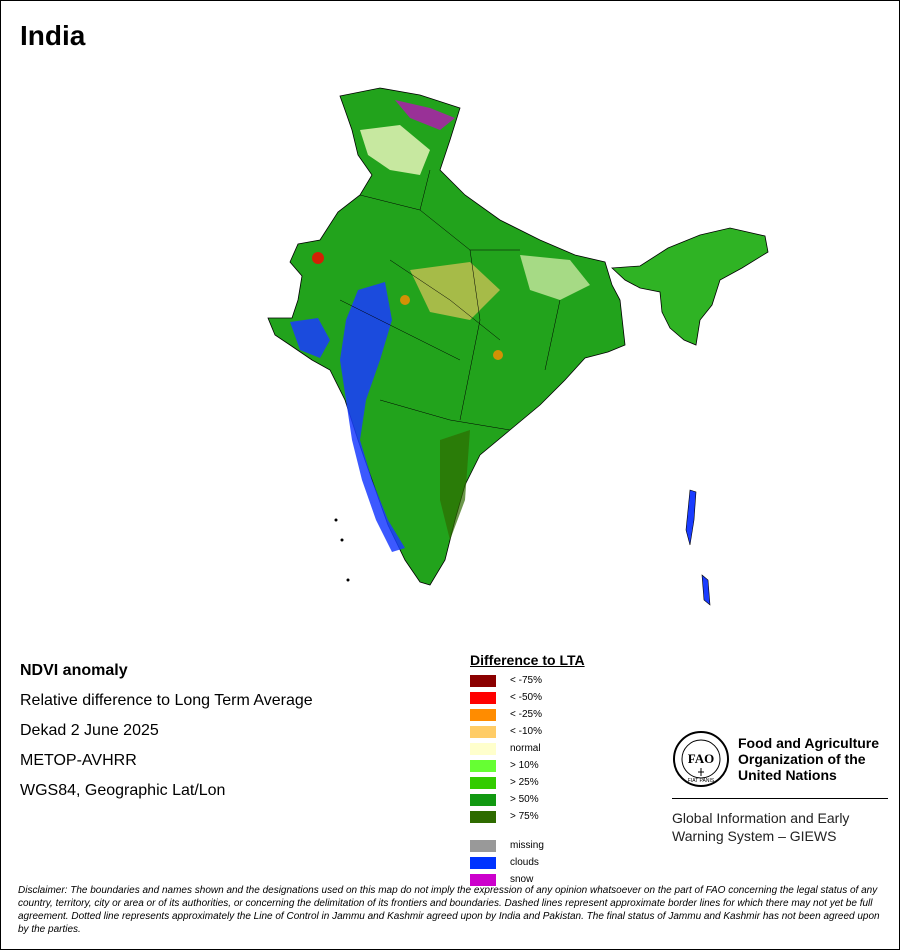 The width and height of the screenshot is (900, 950). I want to click on legend-extra-items: missing clouds snow, so click(527, 862).